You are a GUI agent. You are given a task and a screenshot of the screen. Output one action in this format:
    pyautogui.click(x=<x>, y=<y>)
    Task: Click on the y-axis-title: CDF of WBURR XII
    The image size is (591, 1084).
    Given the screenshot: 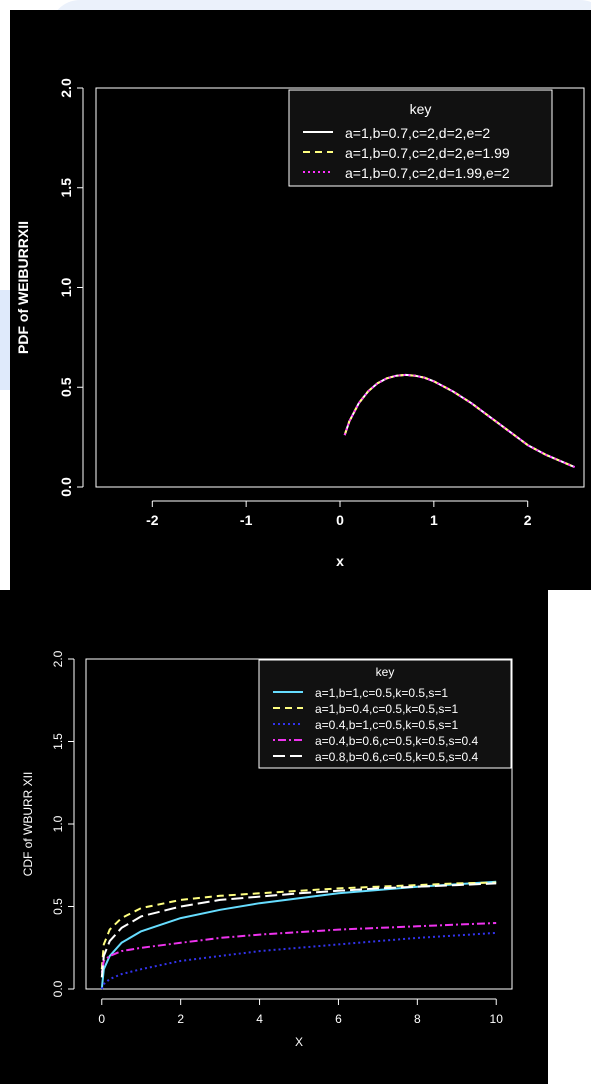 What is the action you would take?
    pyautogui.click(x=28, y=824)
    